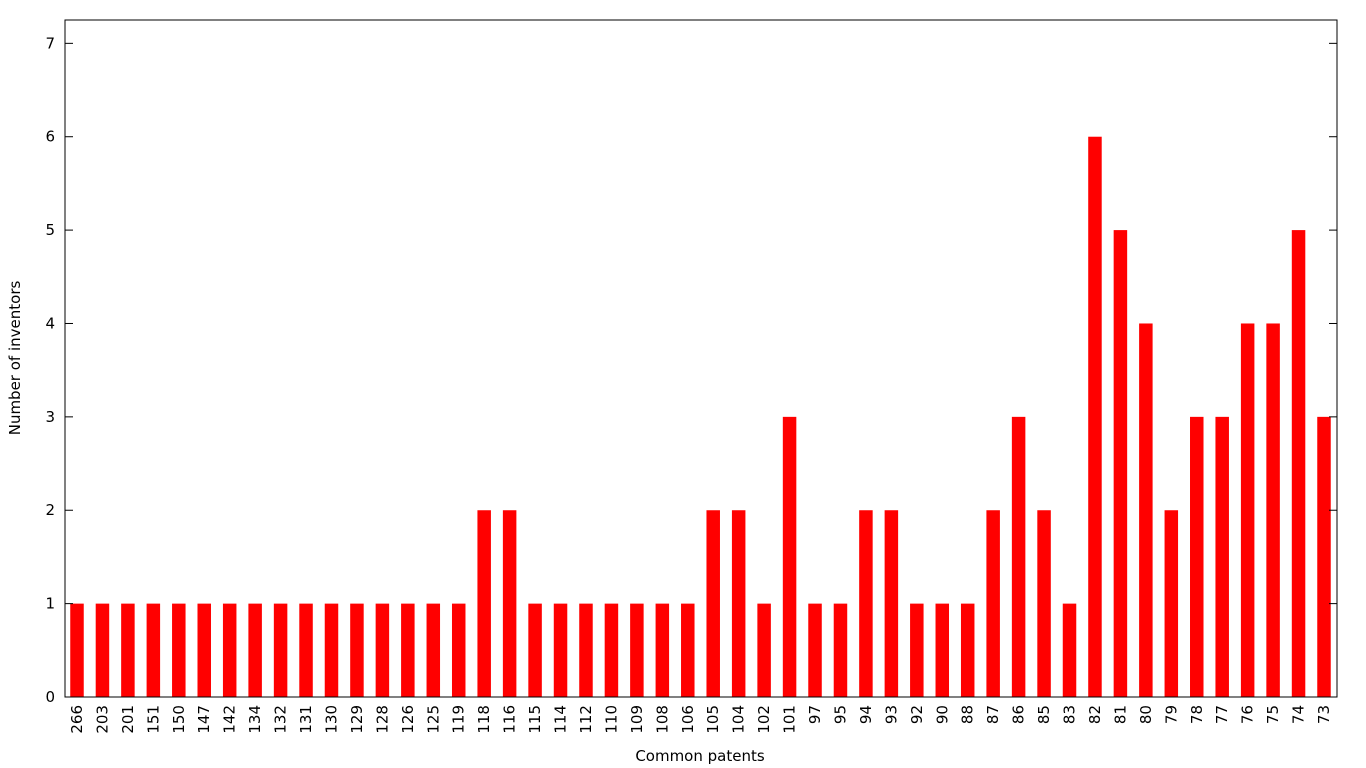 Image resolution: width=1366 pixels, height=768 pixels. I want to click on x-tick-label: 130, so click(331, 719).